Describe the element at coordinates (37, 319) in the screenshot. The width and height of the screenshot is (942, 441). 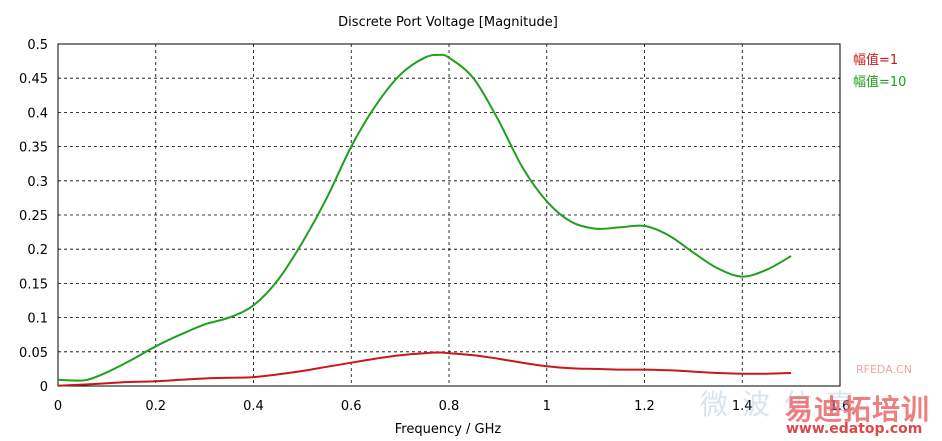
I see `y-tick-label: 0.1` at that location.